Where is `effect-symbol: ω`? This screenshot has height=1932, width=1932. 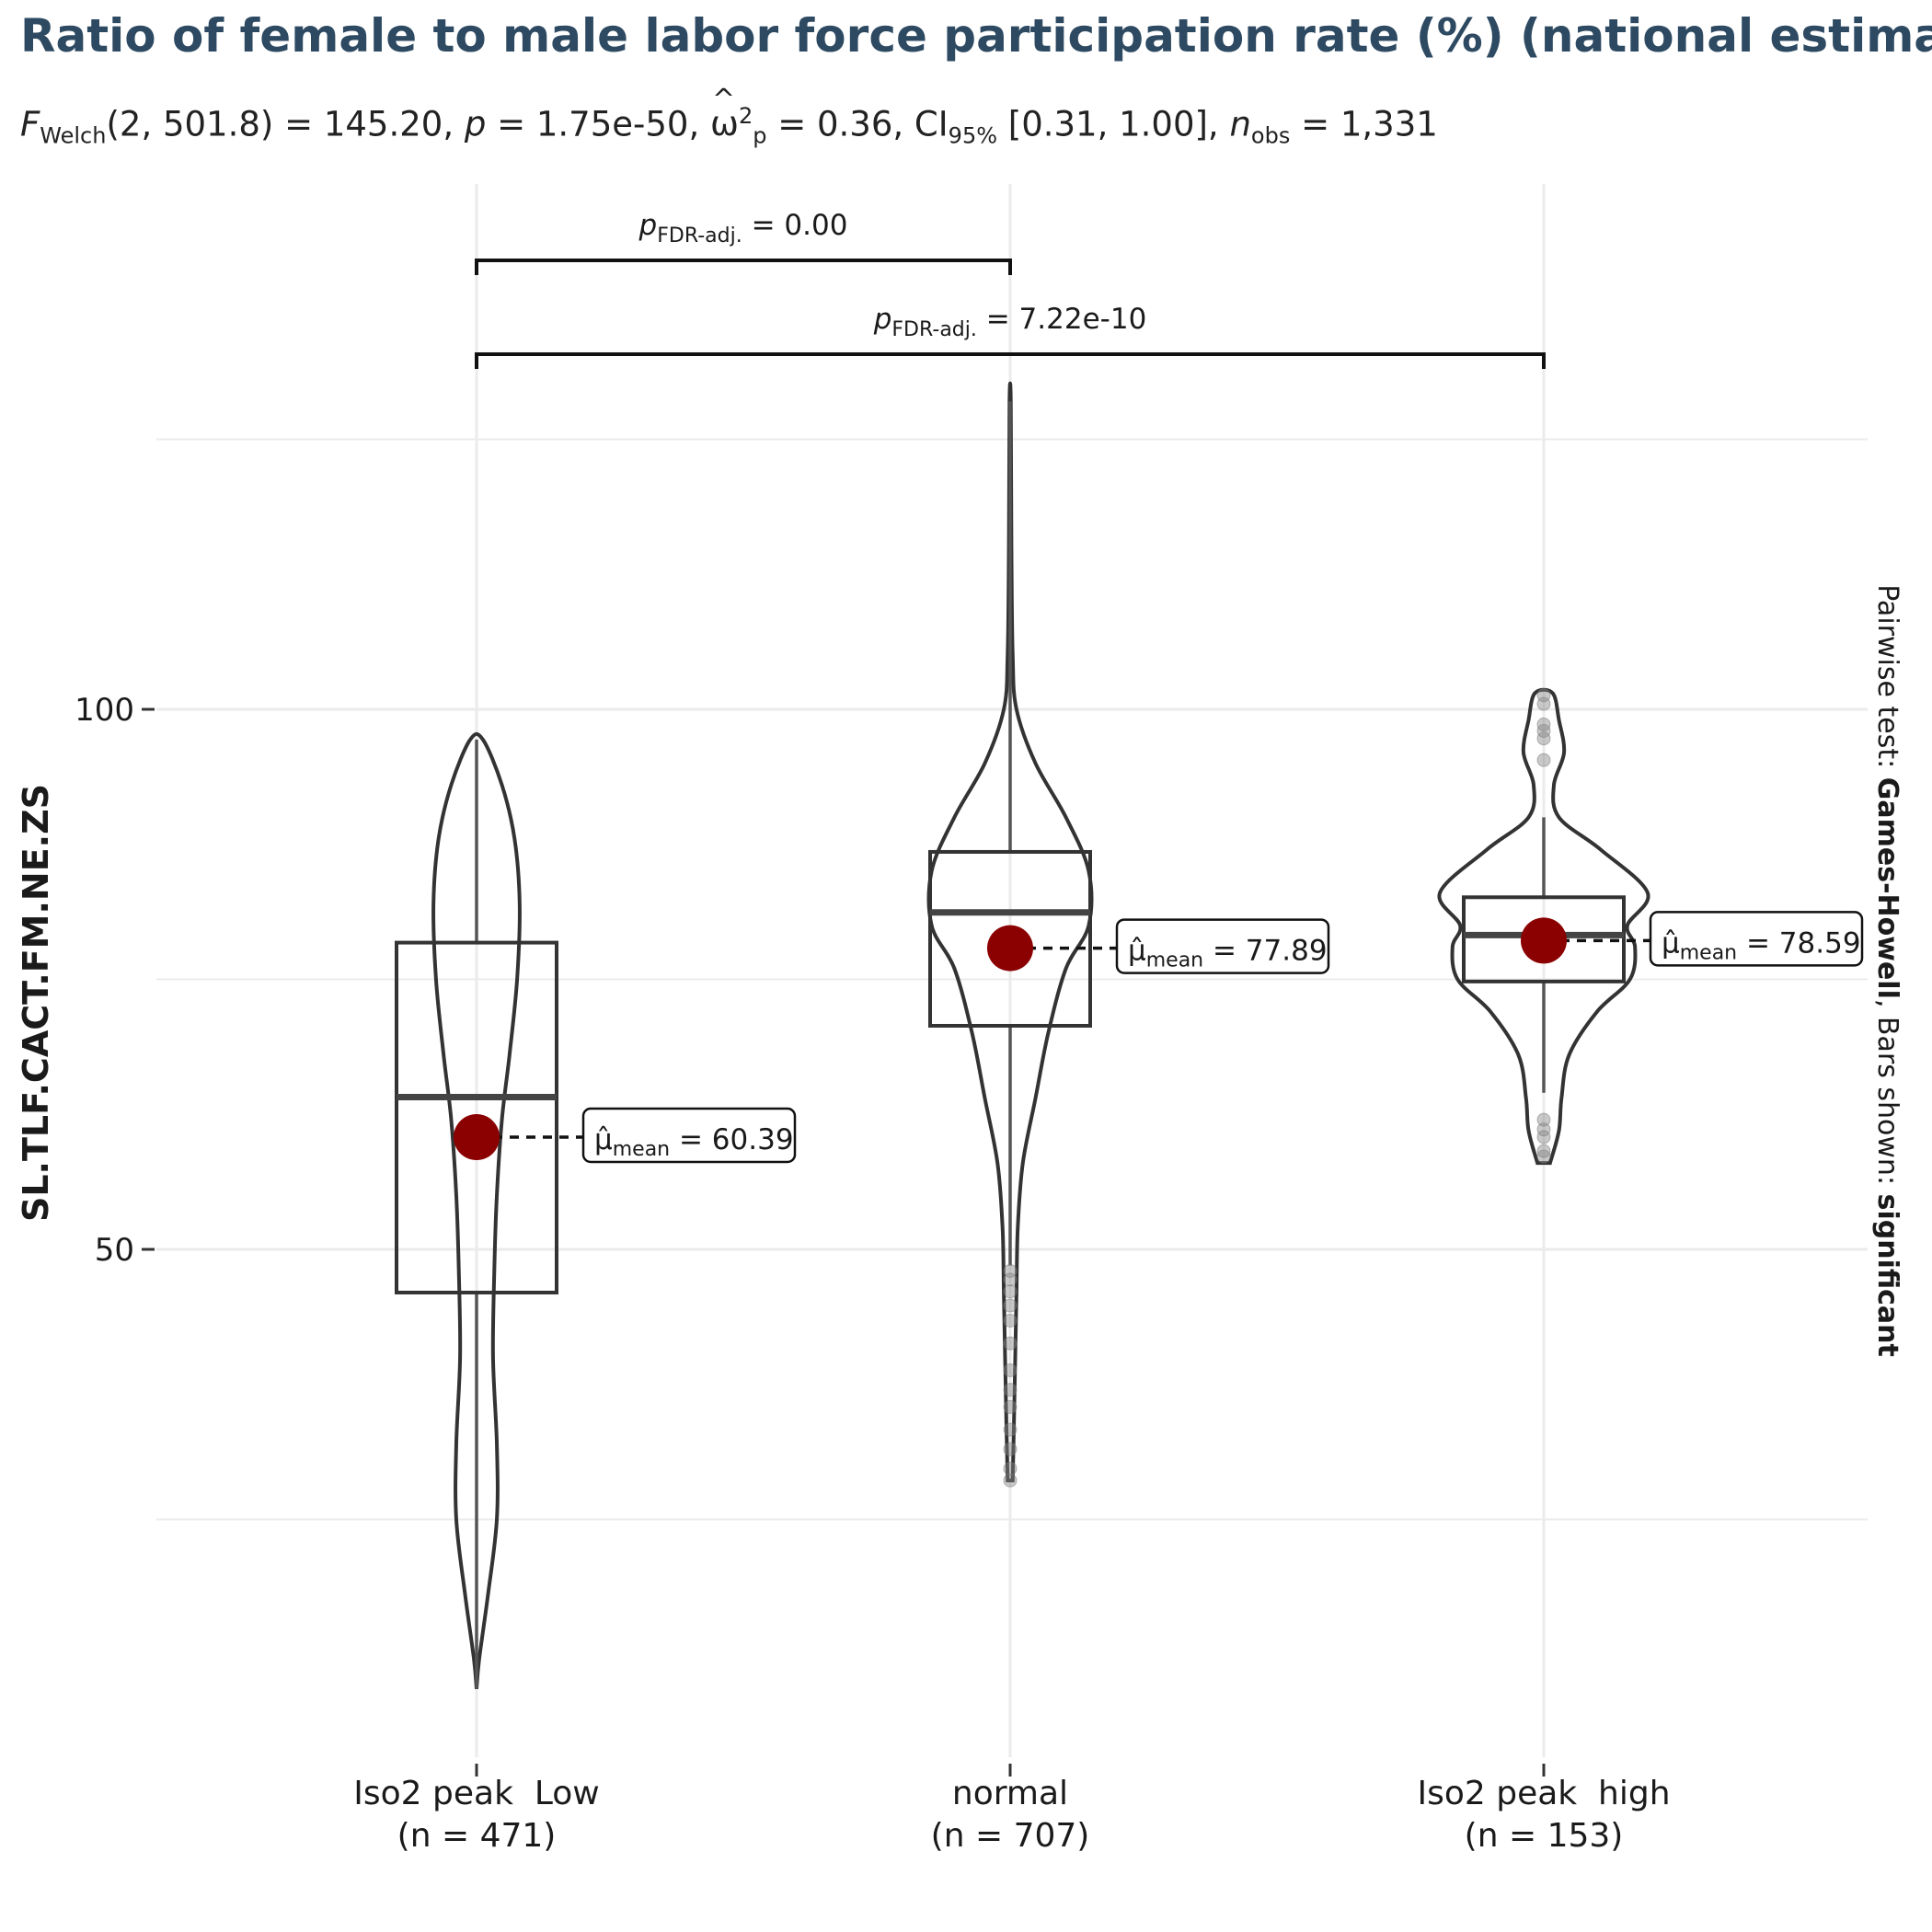
effect-symbol: ω is located at coordinates (724, 114).